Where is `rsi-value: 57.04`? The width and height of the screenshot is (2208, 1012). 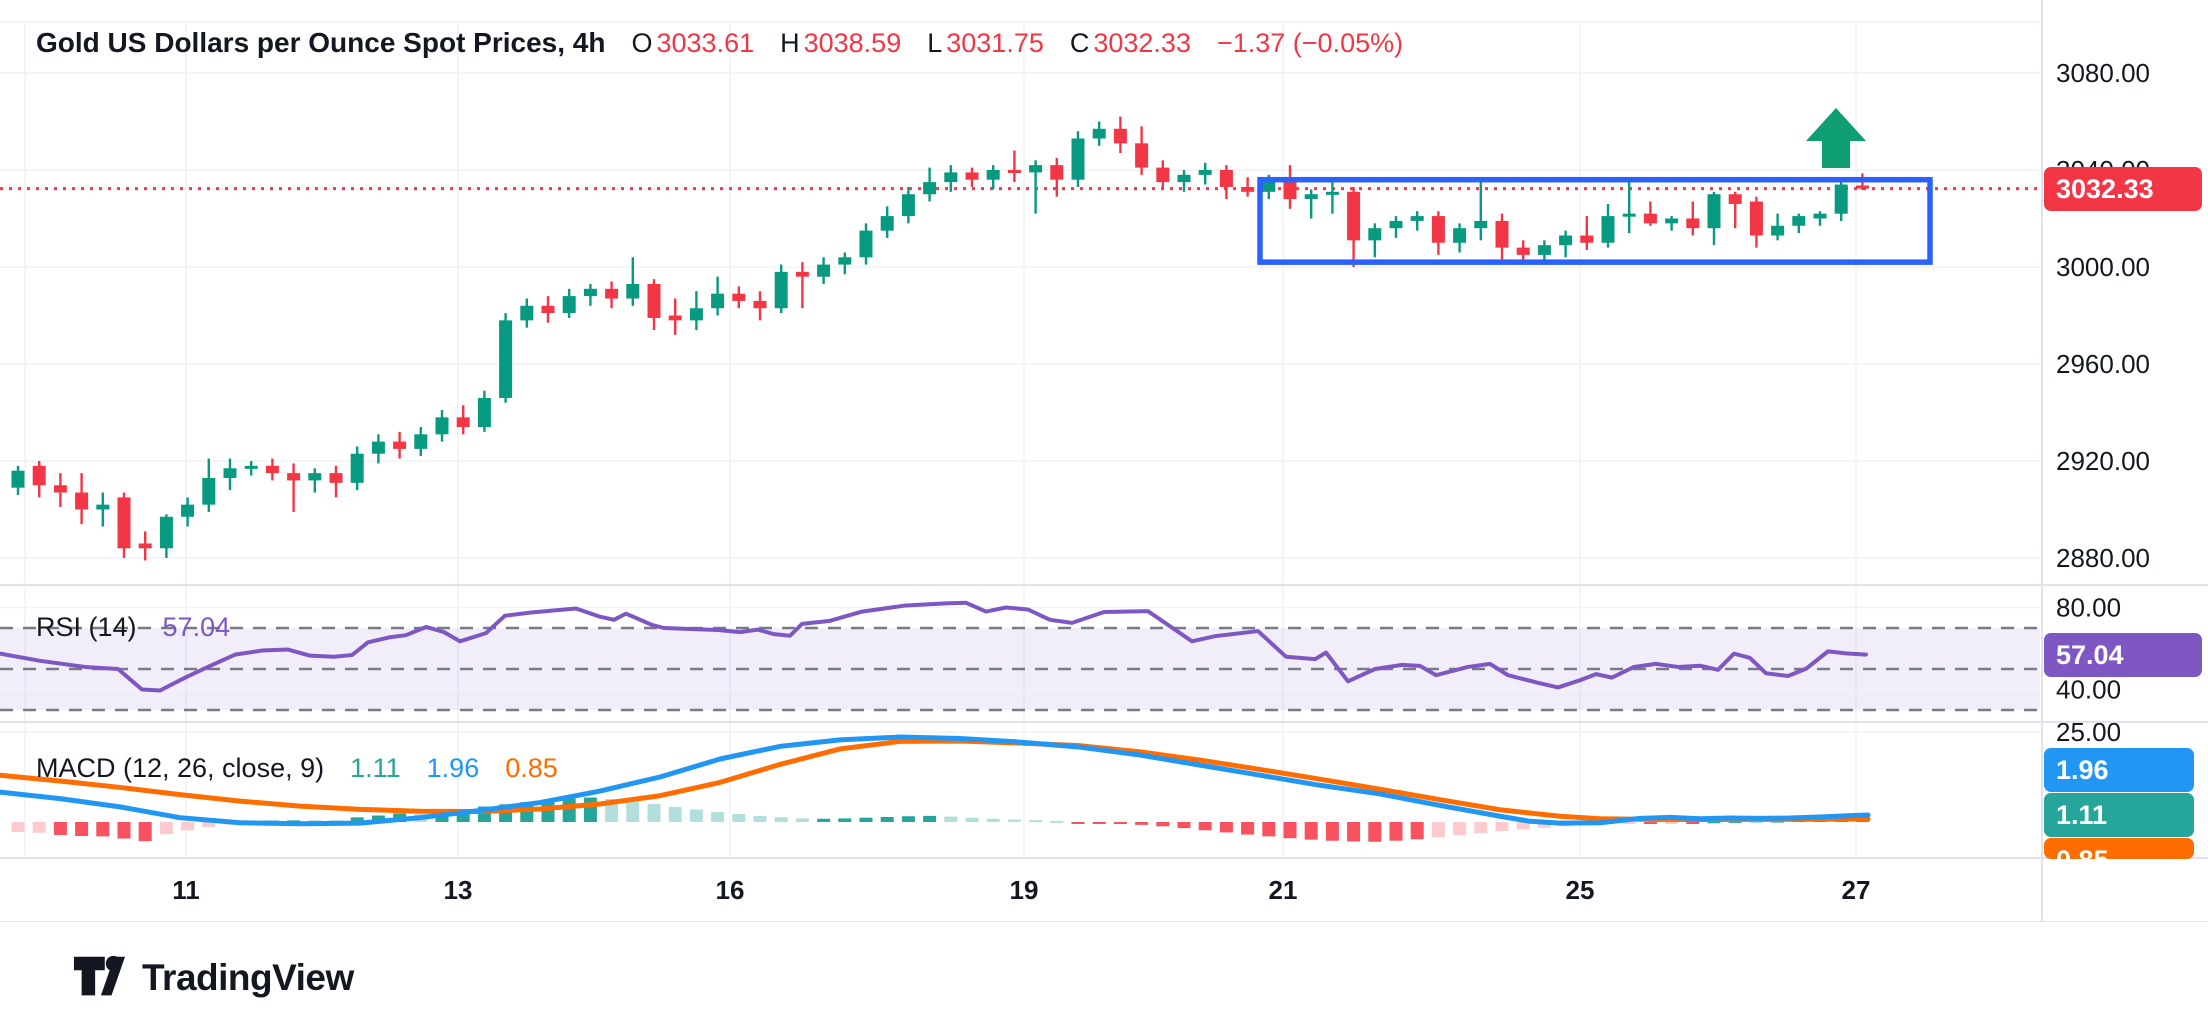
rsi-value: 57.04 is located at coordinates (196, 627).